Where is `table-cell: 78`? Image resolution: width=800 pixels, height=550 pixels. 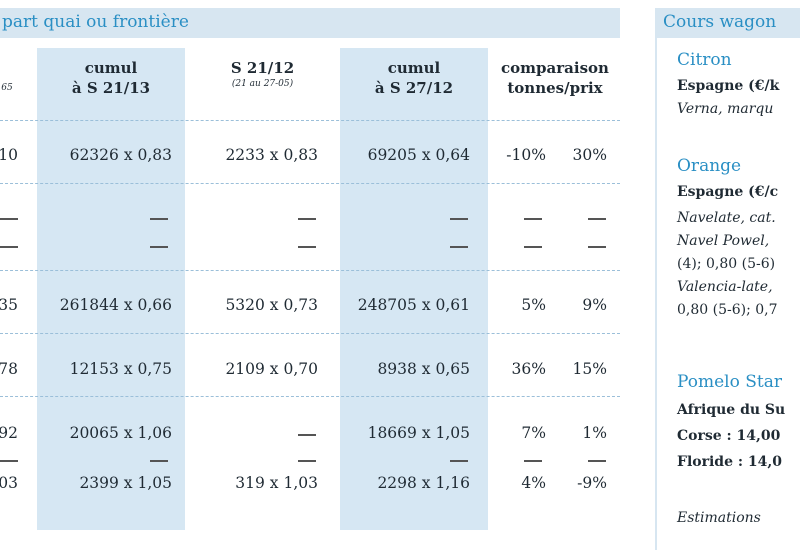 table-cell: 78 is located at coordinates (9, 369).